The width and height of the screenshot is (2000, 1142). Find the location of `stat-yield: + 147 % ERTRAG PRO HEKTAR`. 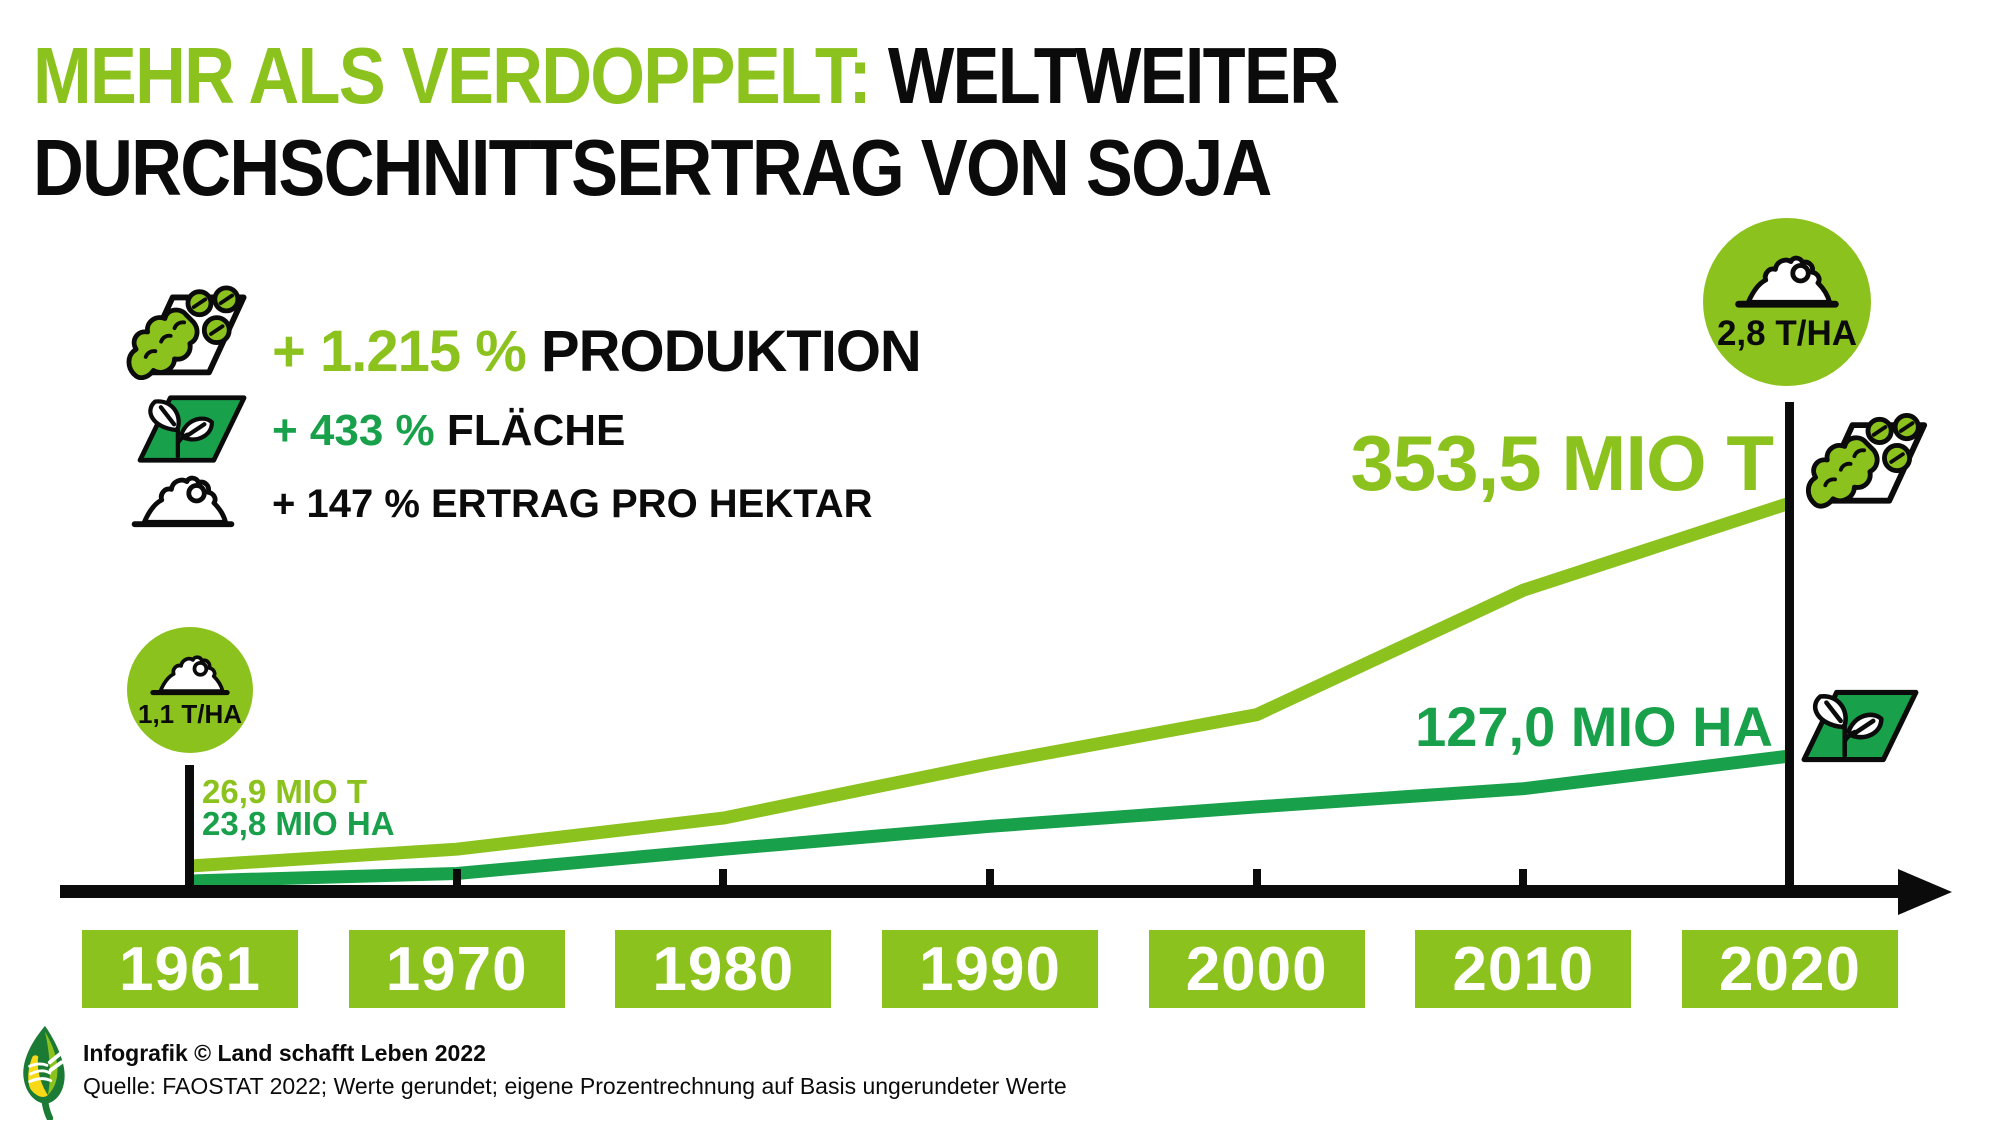

stat-yield: + 147 % ERTRAG PRO HEKTAR is located at coordinates (572, 504).